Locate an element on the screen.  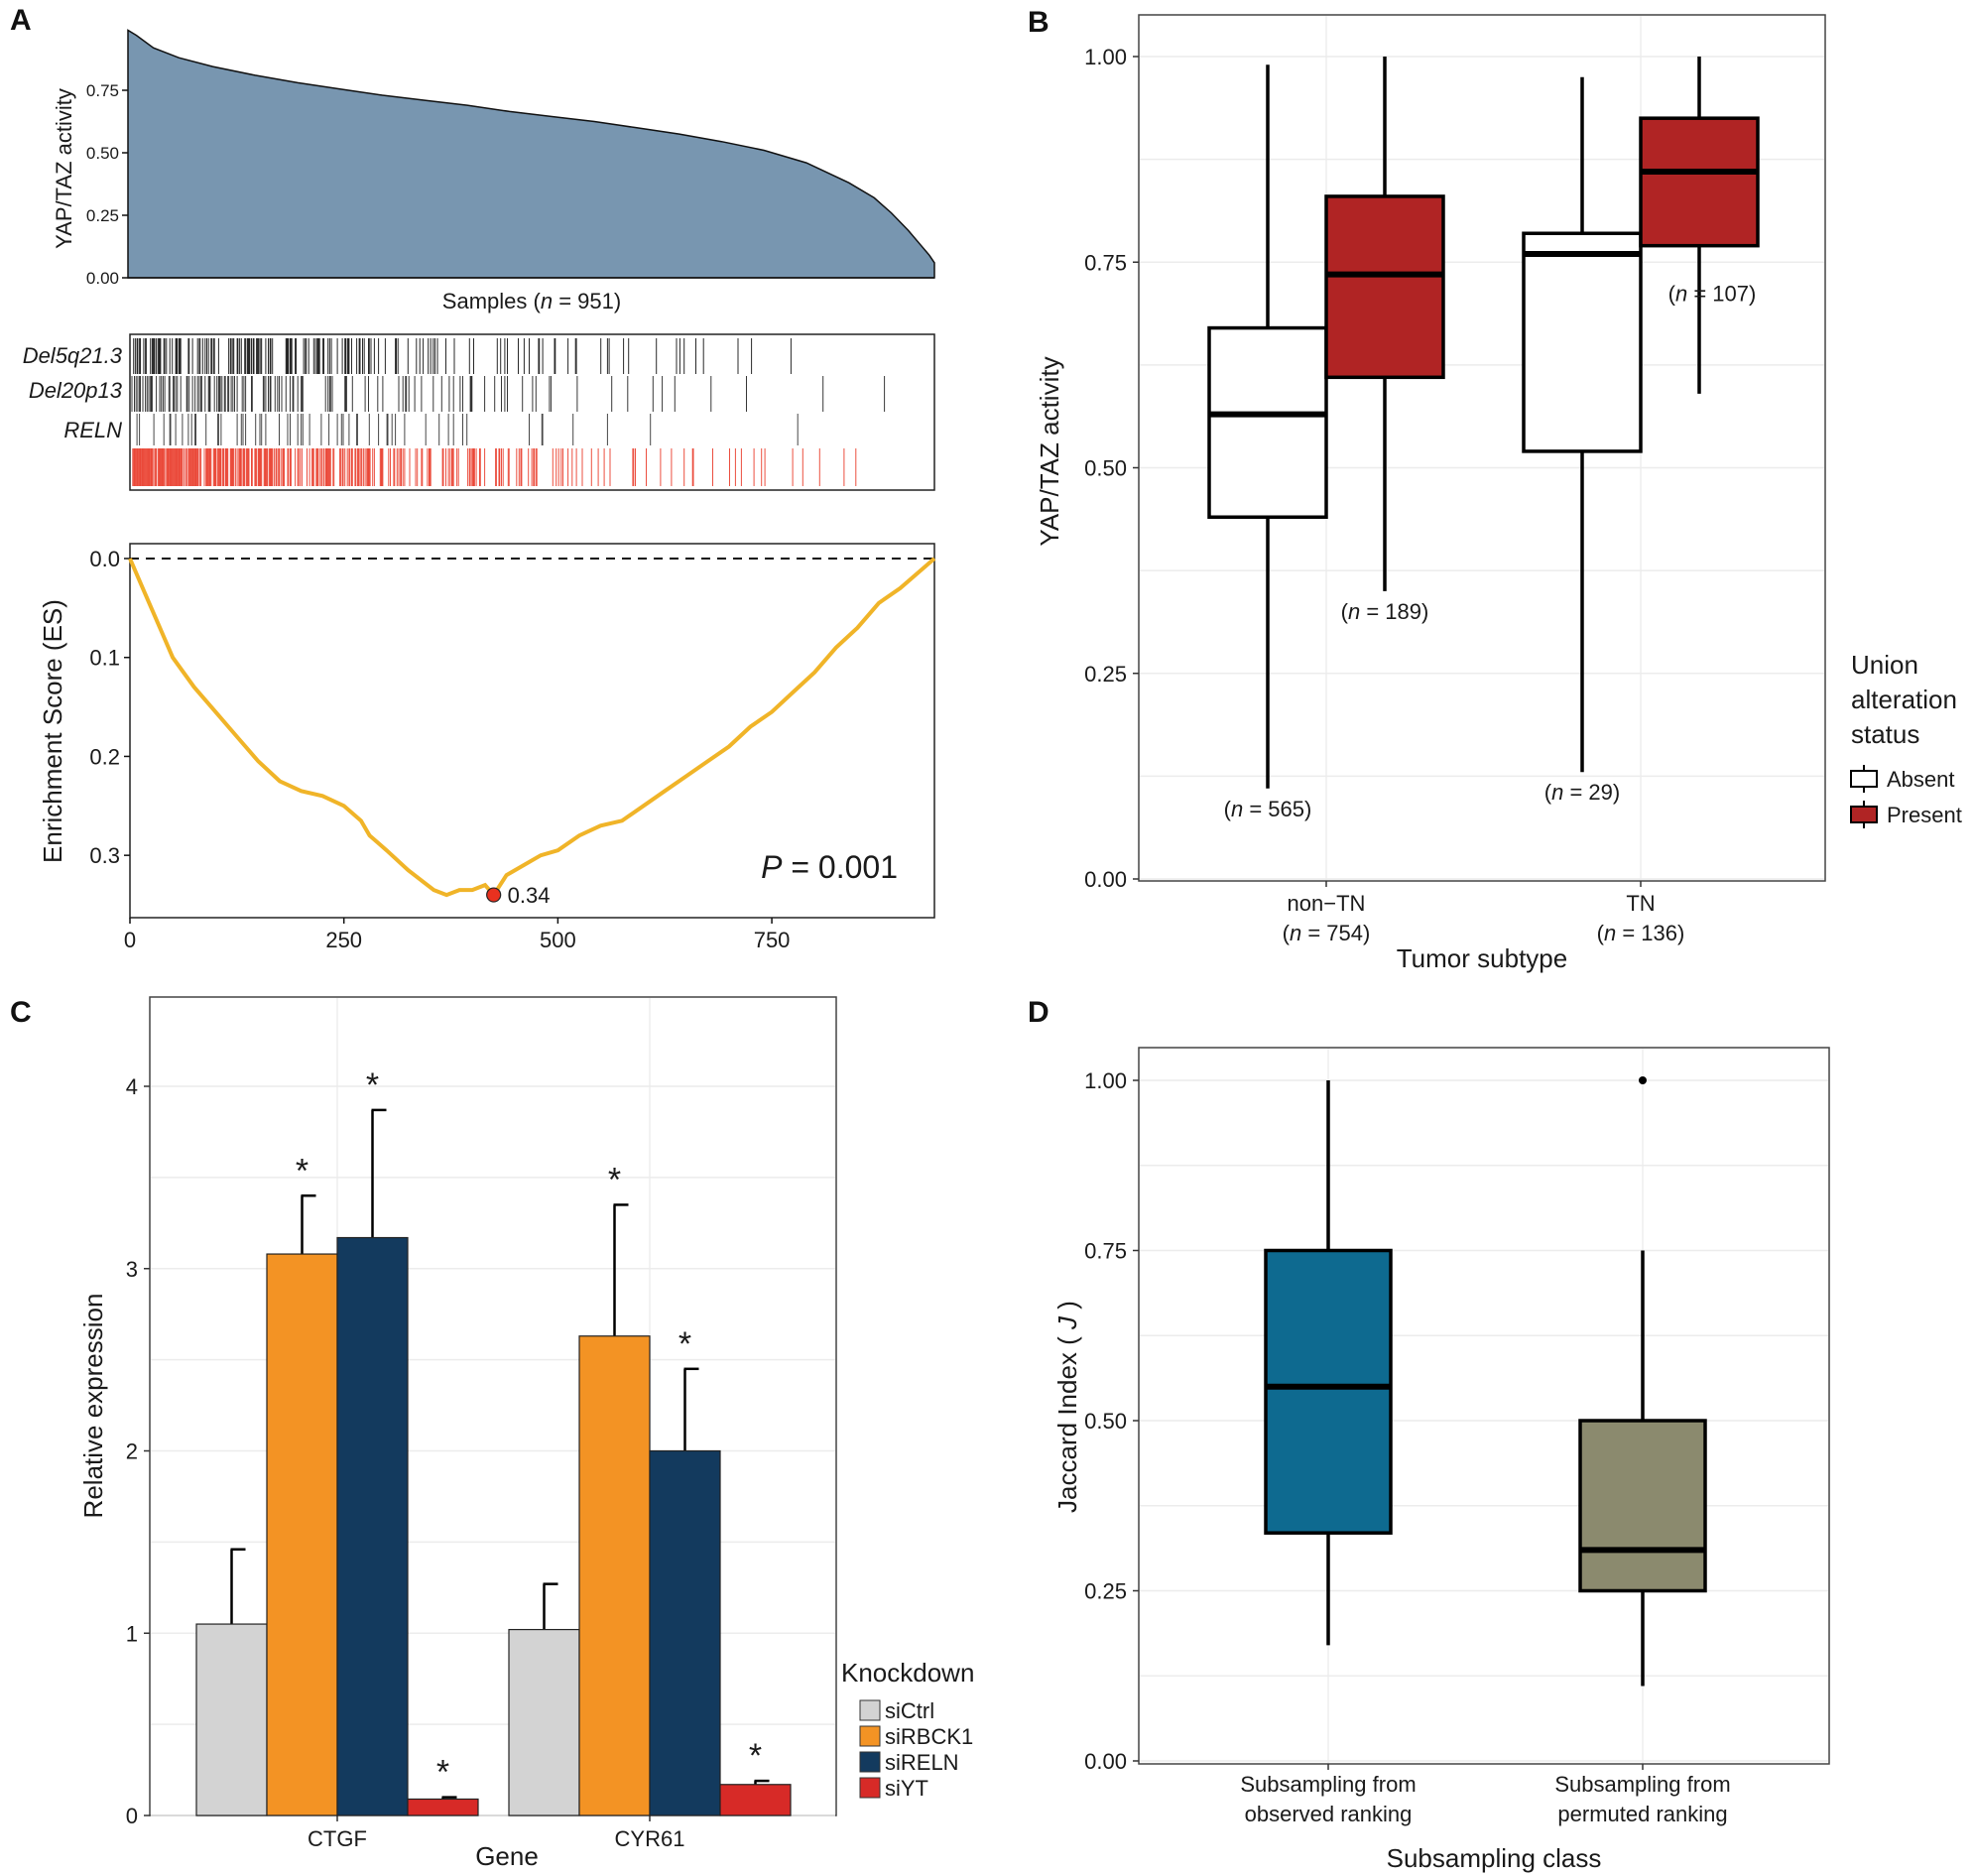
samples-x-label: Samples (n = 951) is located at coordinates (532, 301).